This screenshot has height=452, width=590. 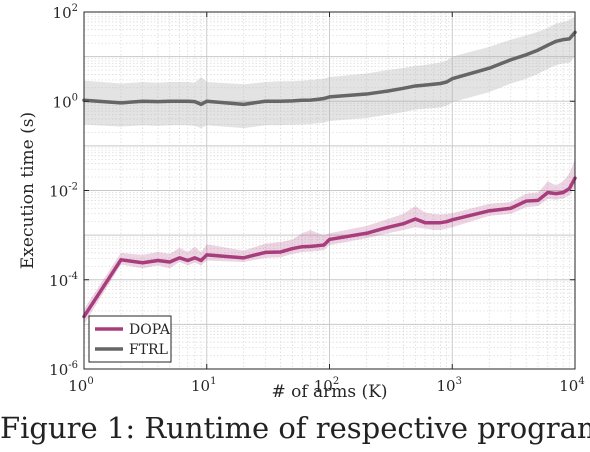 I want to click on x-tick-label: 10¹, so click(x=203, y=385).